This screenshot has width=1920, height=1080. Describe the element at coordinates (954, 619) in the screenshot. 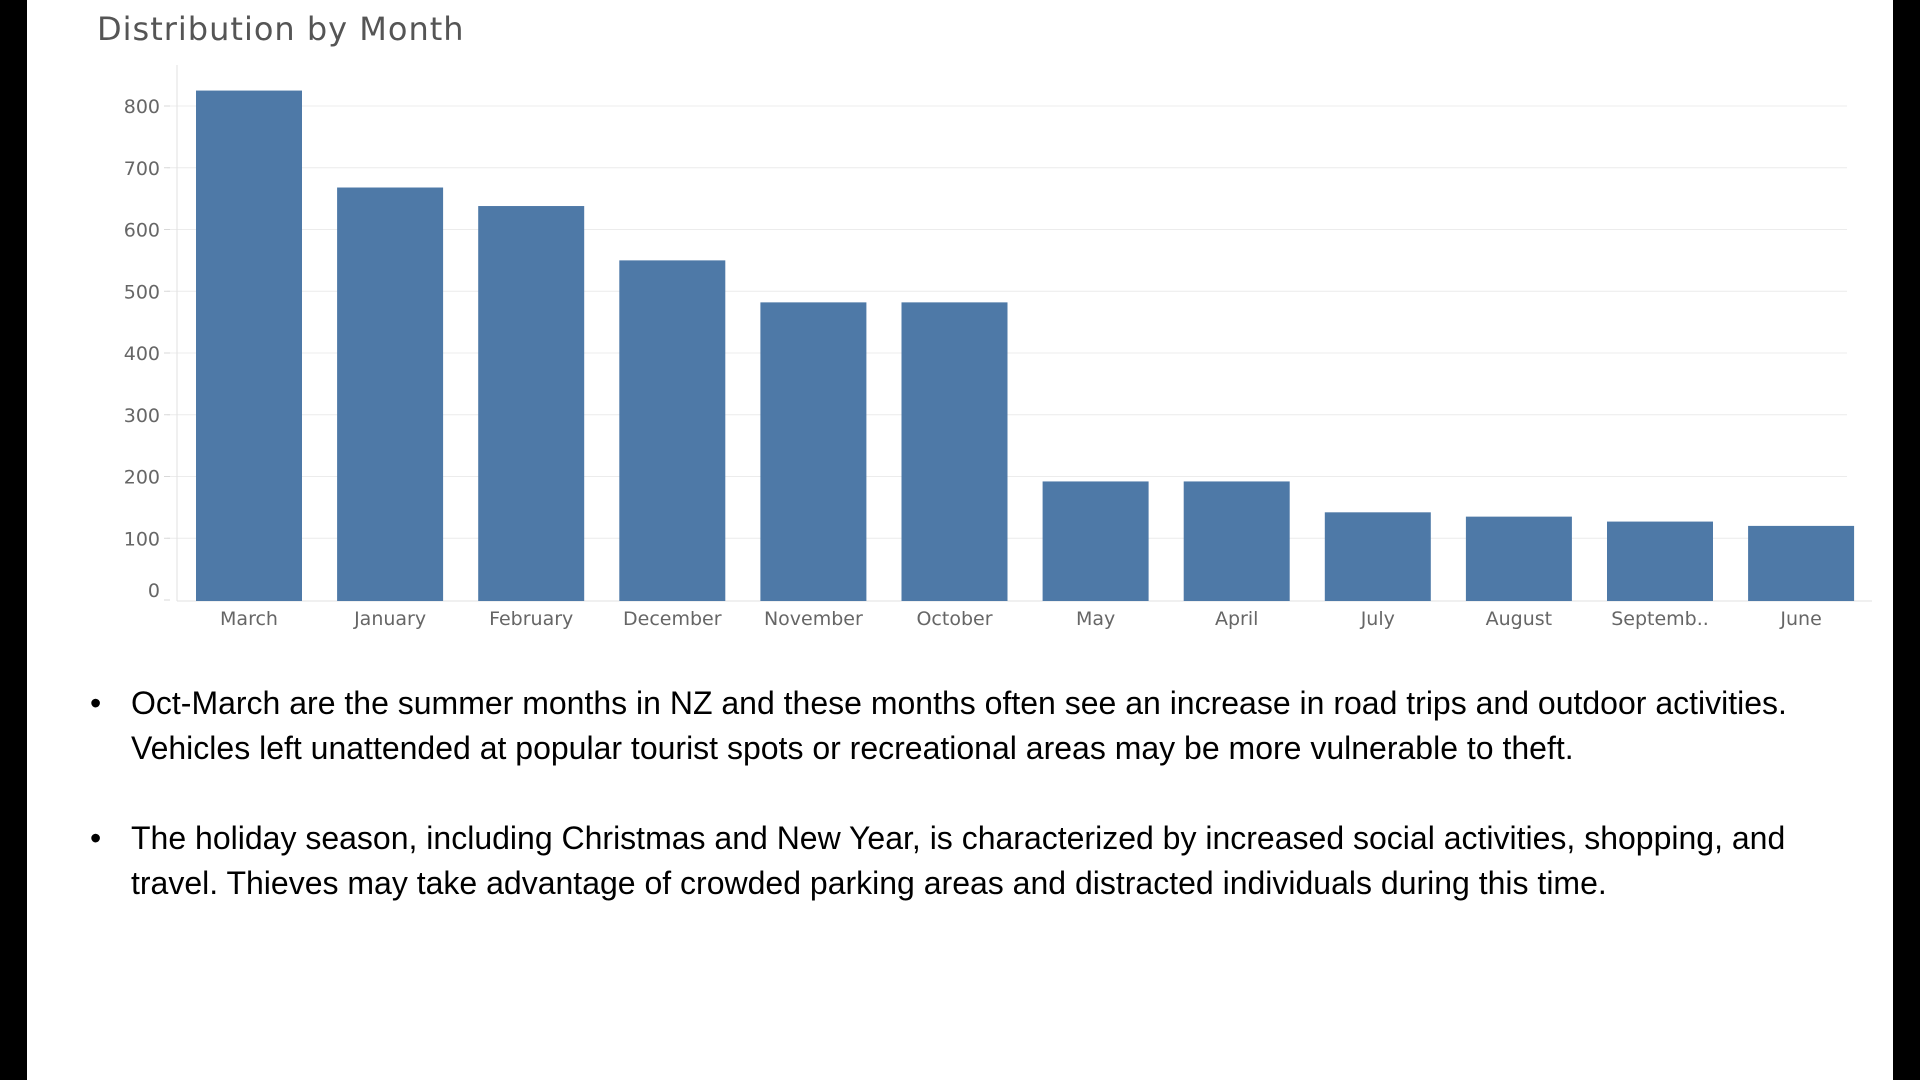

I see `x-tick-label: October` at that location.